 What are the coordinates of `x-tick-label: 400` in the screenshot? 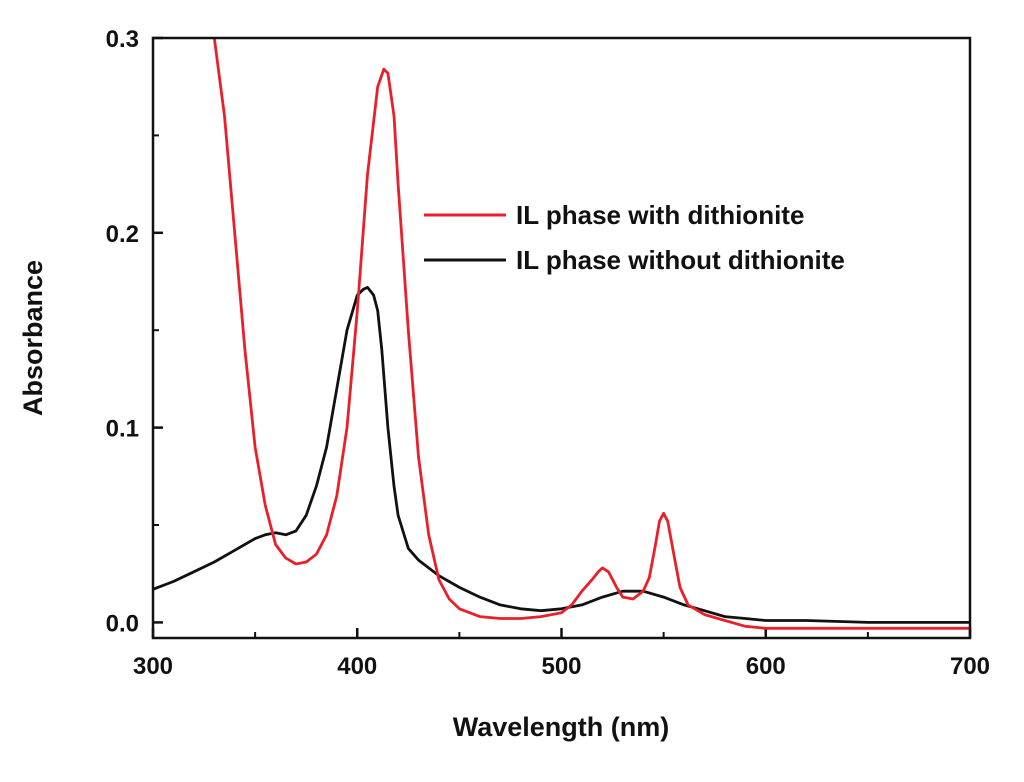 It's located at (357, 666).